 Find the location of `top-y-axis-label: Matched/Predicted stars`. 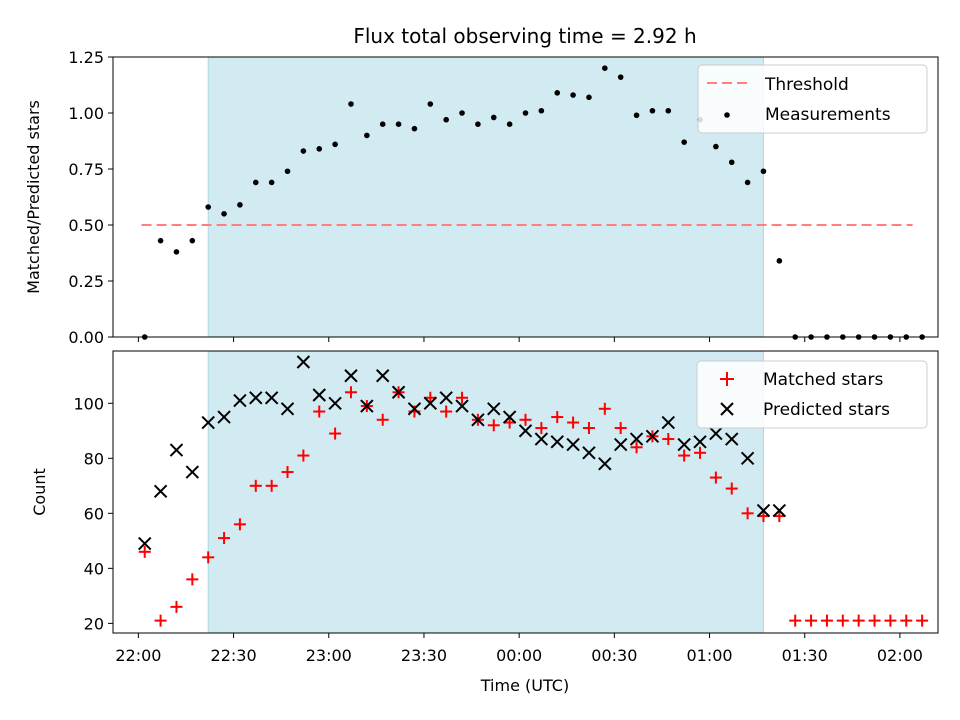

top-y-axis-label: Matched/Predicted stars is located at coordinates (33, 197).